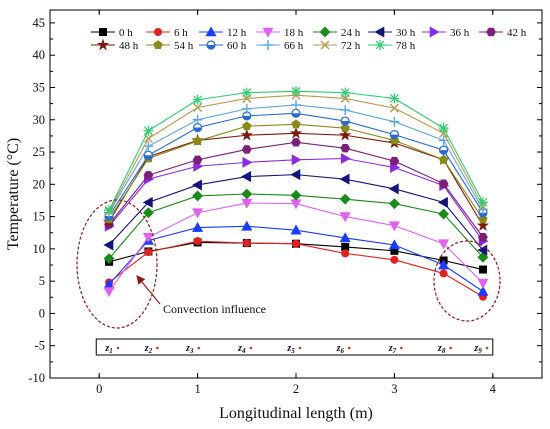  What do you see at coordinates (117, 264) in the screenshot?
I see `convection-ellipse-left` at bounding box center [117, 264].